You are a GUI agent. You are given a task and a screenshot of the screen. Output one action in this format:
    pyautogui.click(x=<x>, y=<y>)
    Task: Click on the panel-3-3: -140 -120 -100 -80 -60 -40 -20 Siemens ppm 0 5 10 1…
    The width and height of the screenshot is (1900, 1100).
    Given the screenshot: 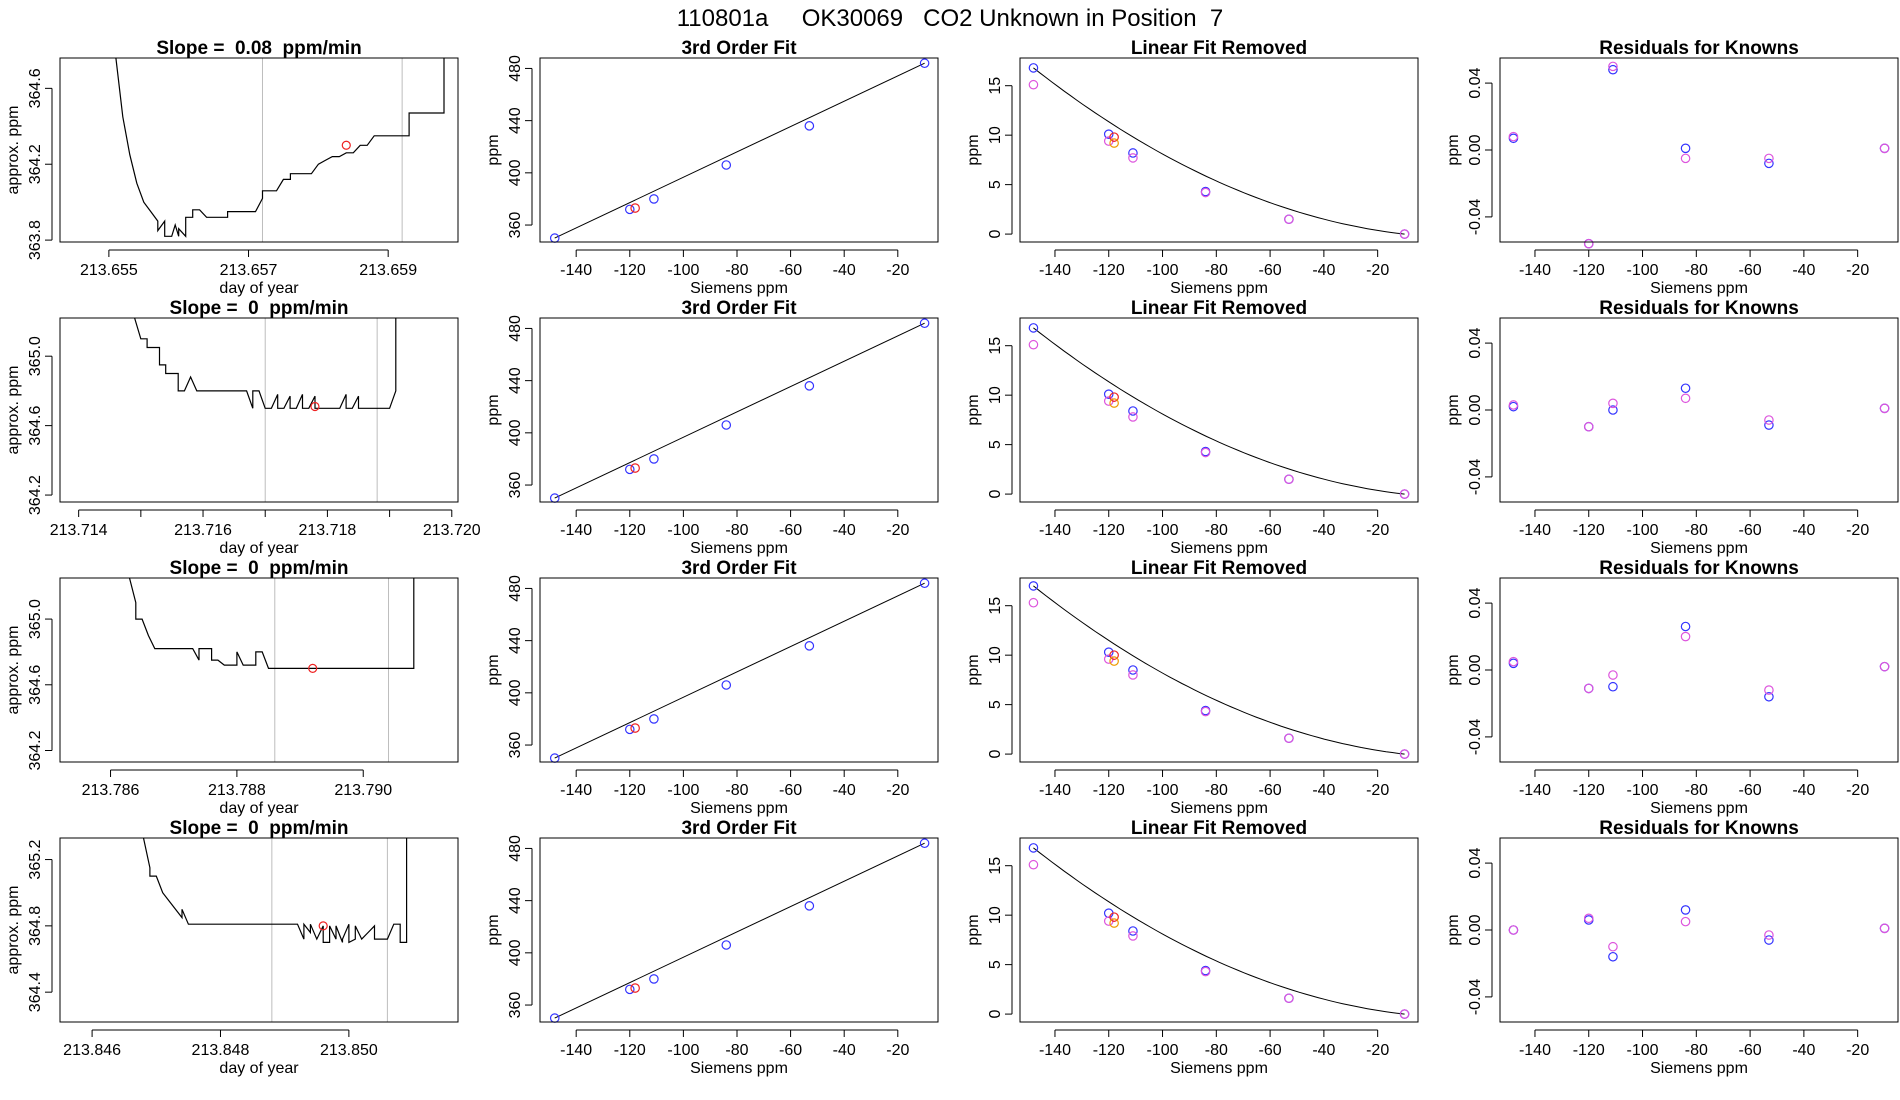 What is the action you would take?
    pyautogui.click(x=1192, y=687)
    